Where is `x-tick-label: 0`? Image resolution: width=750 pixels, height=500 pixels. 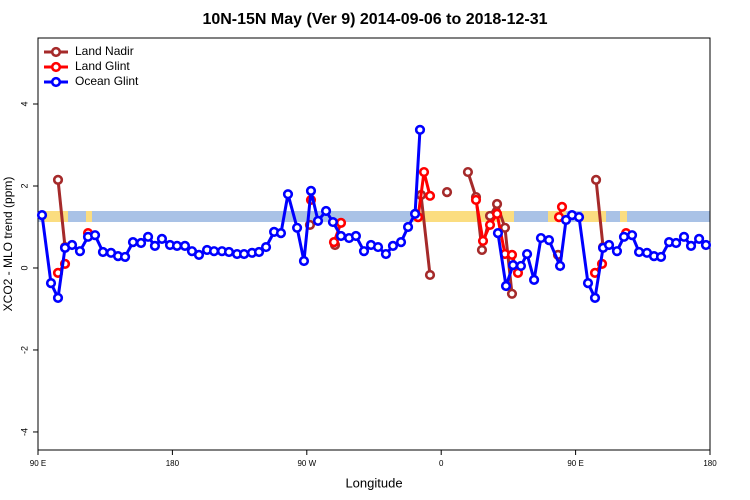
x-tick-label: 0 is located at coordinates (441, 463).